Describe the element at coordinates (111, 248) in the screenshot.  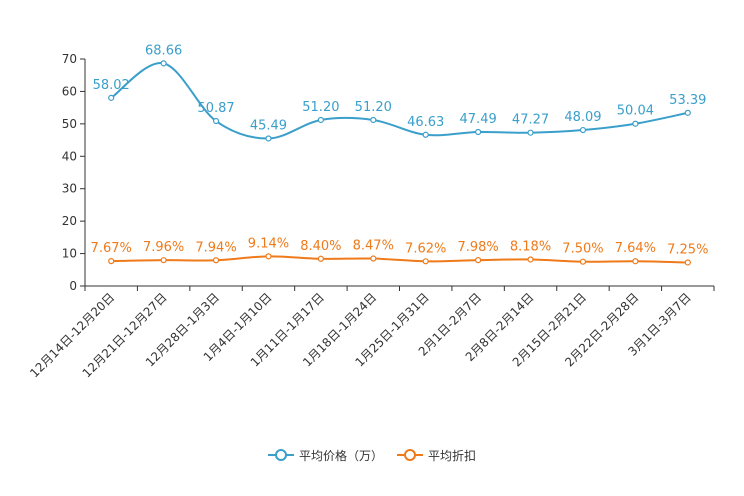
I see `data-label-discount: 7.67%` at that location.